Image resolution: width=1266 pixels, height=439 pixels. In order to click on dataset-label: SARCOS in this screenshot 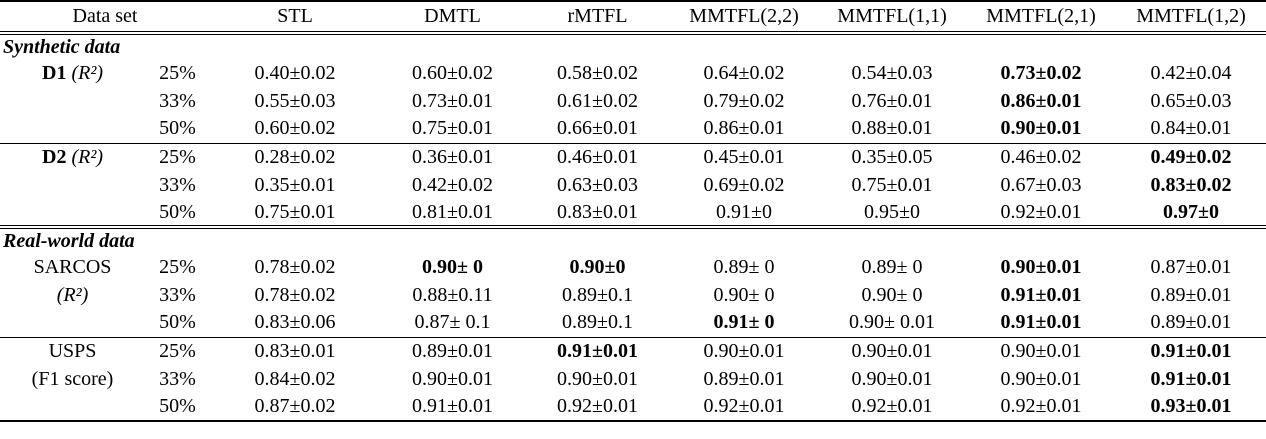, I will do `click(72, 267)`.